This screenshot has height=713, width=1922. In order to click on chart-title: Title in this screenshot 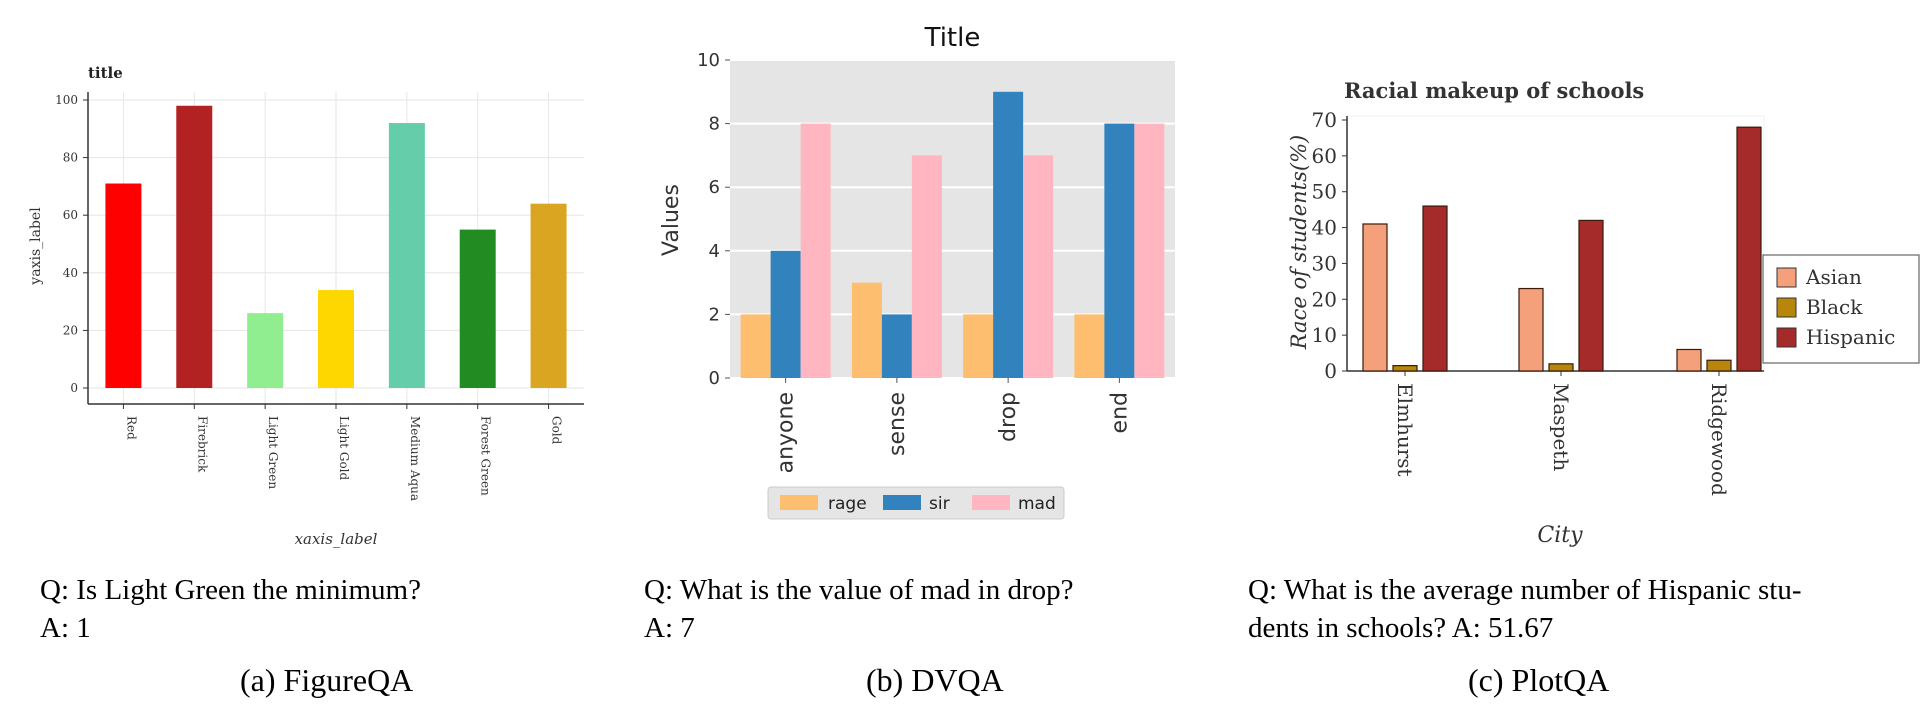, I will do `click(952, 38)`.